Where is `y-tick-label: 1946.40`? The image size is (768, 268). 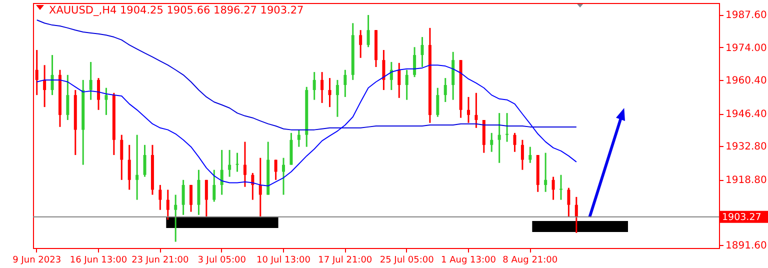 y-tick-label: 1946.40 is located at coordinates (746, 114).